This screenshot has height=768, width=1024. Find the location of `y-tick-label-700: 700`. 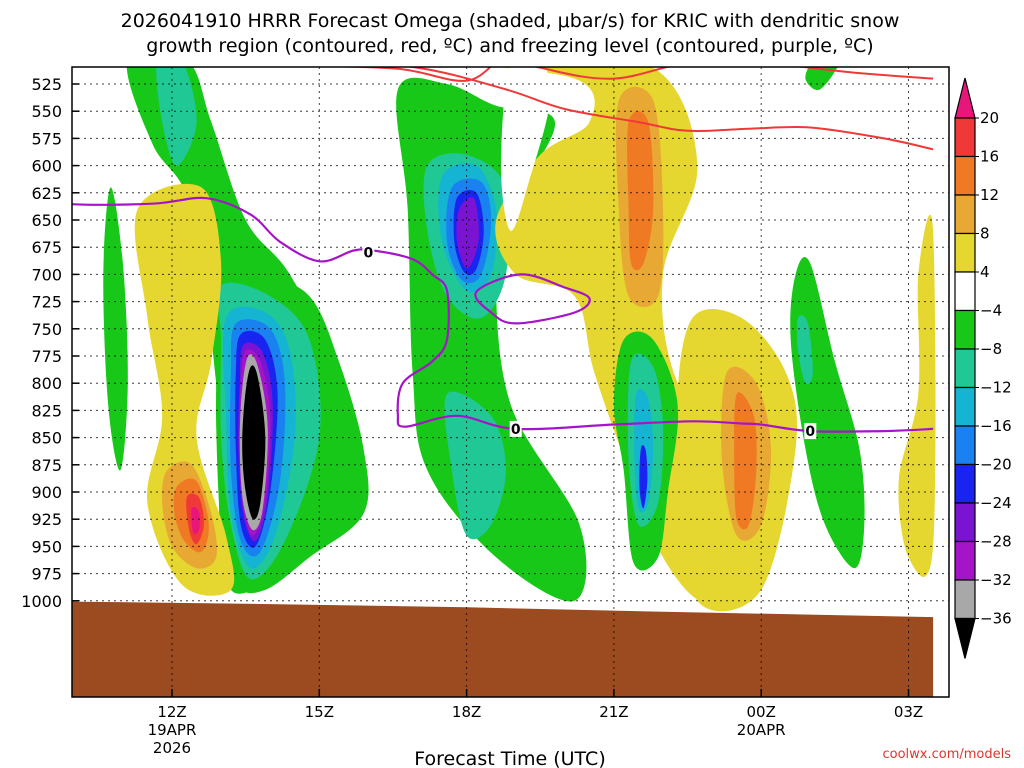

y-tick-label-700: 700 is located at coordinates (46, 274).